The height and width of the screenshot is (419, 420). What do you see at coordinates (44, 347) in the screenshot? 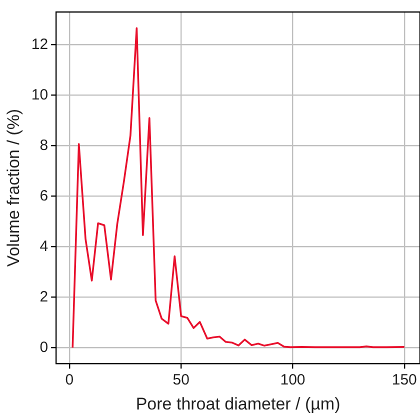
I see `y-tick-label: 0` at bounding box center [44, 347].